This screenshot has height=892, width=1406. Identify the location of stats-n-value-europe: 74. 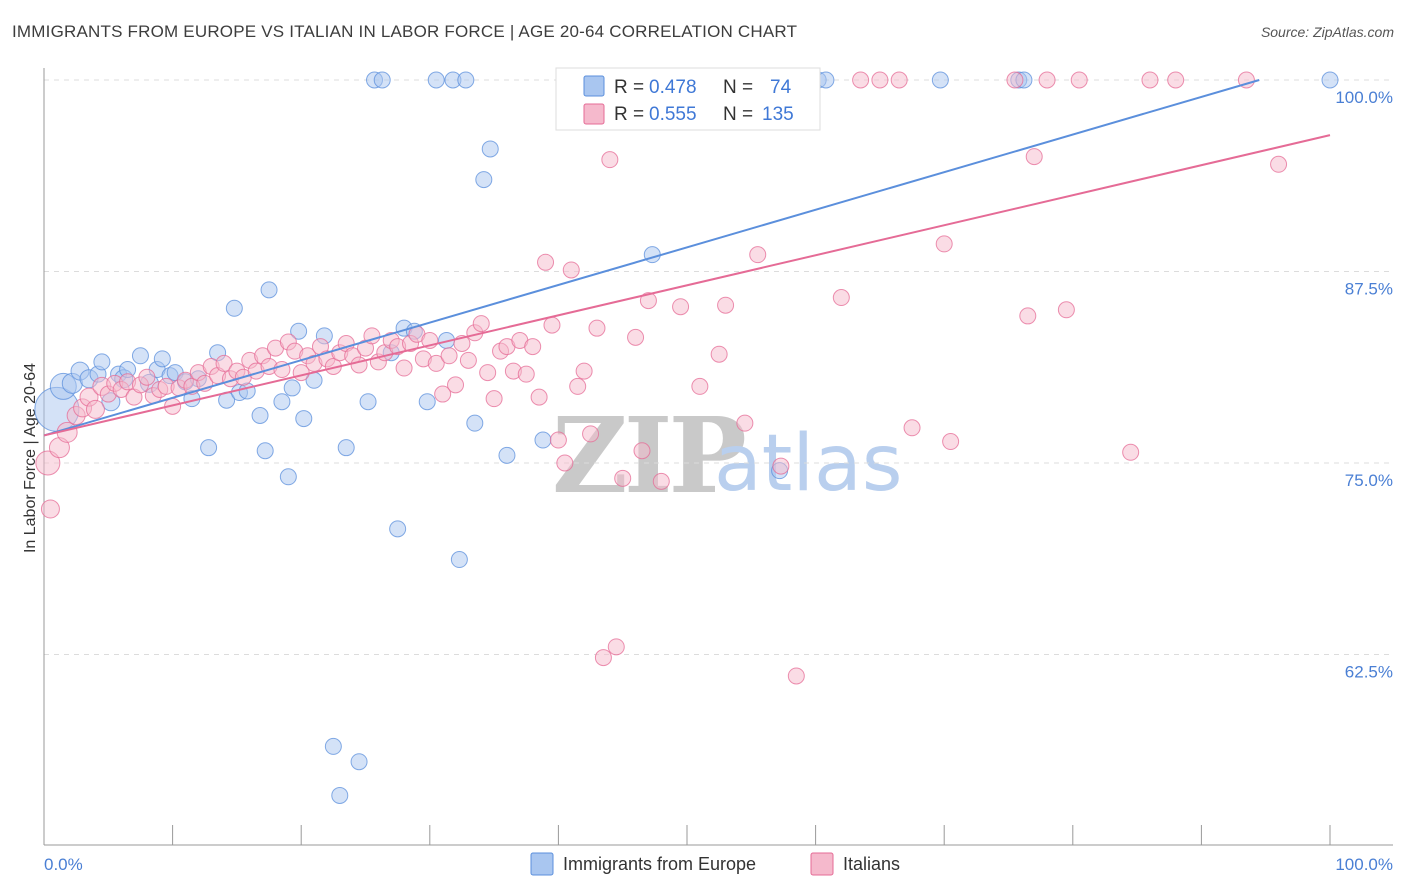
(781, 87).